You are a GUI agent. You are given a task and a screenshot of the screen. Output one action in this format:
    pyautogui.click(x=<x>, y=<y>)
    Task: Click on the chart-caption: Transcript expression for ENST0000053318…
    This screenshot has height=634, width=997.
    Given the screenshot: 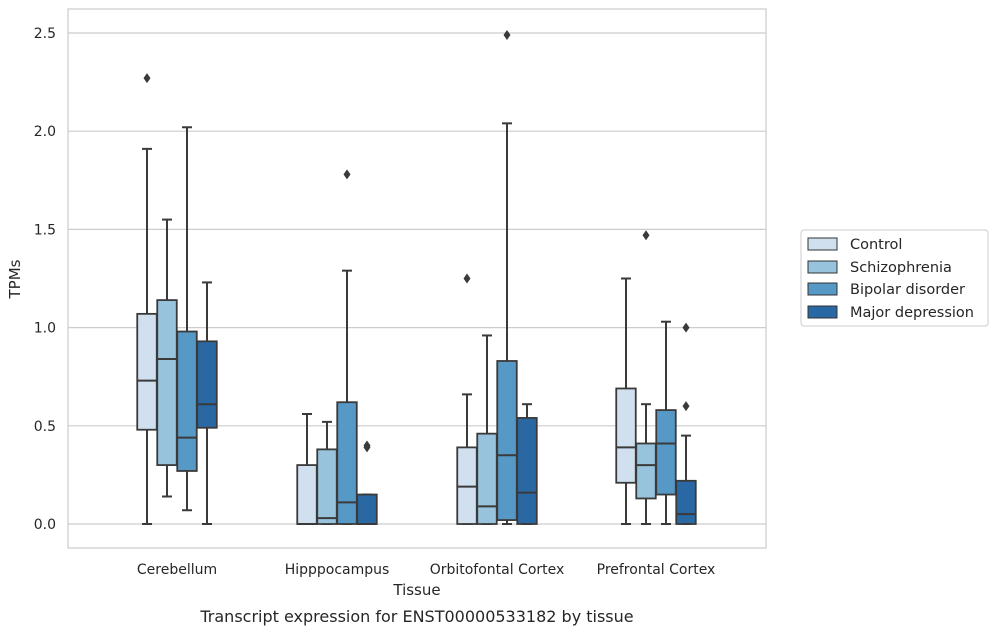 What is the action you would take?
    pyautogui.click(x=416, y=616)
    